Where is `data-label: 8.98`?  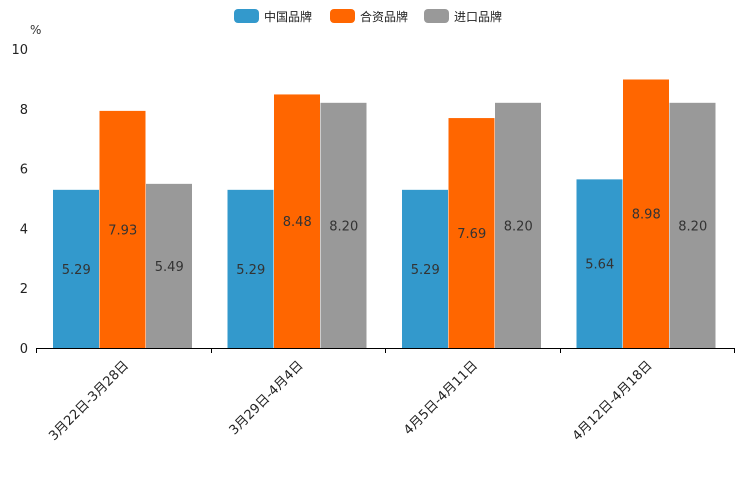 data-label: 8.98 is located at coordinates (646, 215).